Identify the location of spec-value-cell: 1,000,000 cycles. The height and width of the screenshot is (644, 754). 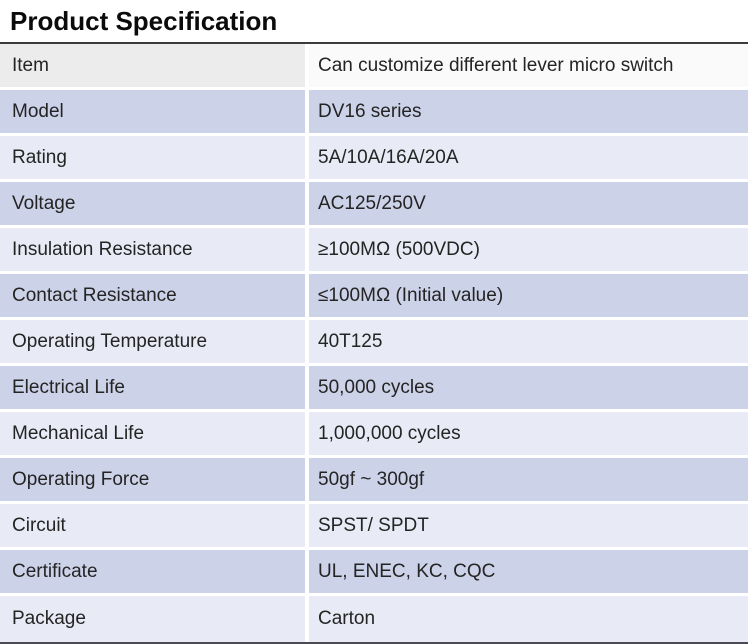
(528, 433).